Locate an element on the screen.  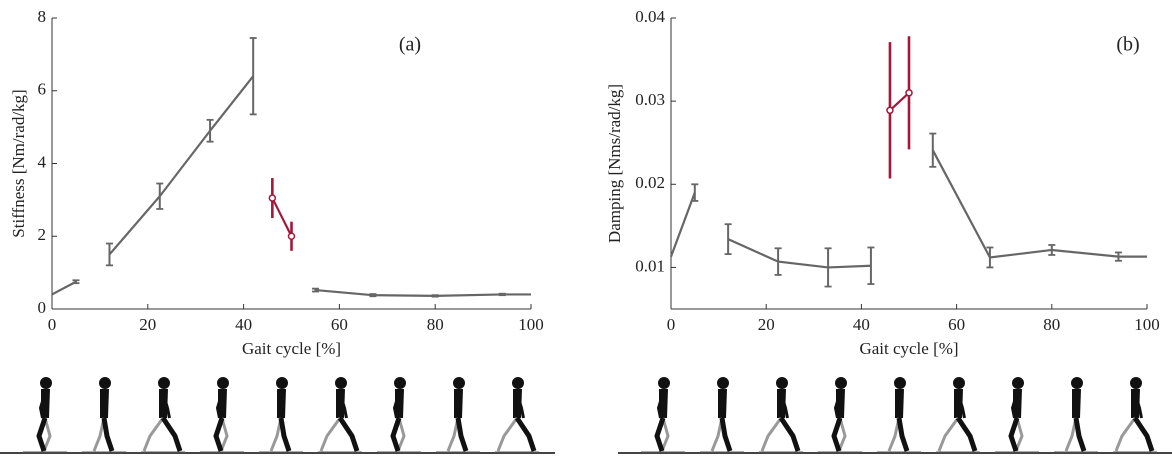
y-tick-label: 0.02 is located at coordinates (650, 182).